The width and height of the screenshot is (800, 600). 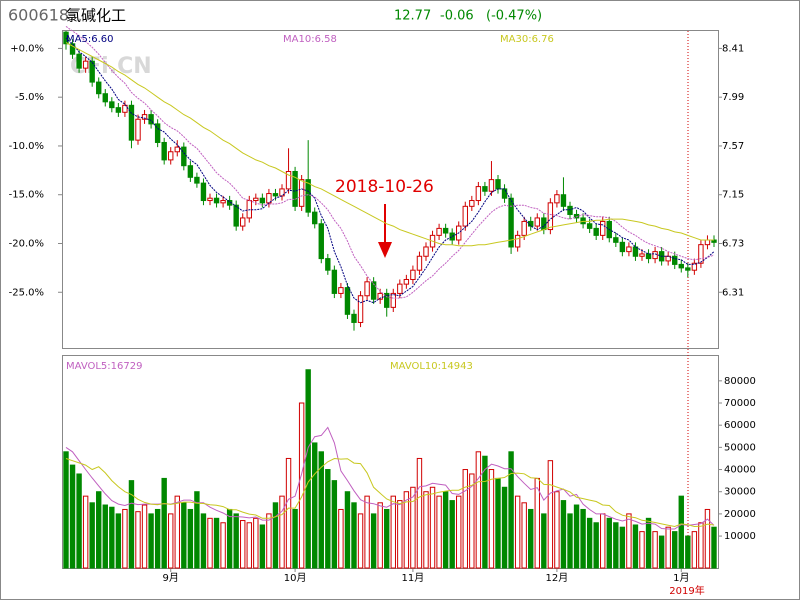 I want to click on ma-label: MA30:6.76, so click(x=527, y=39).